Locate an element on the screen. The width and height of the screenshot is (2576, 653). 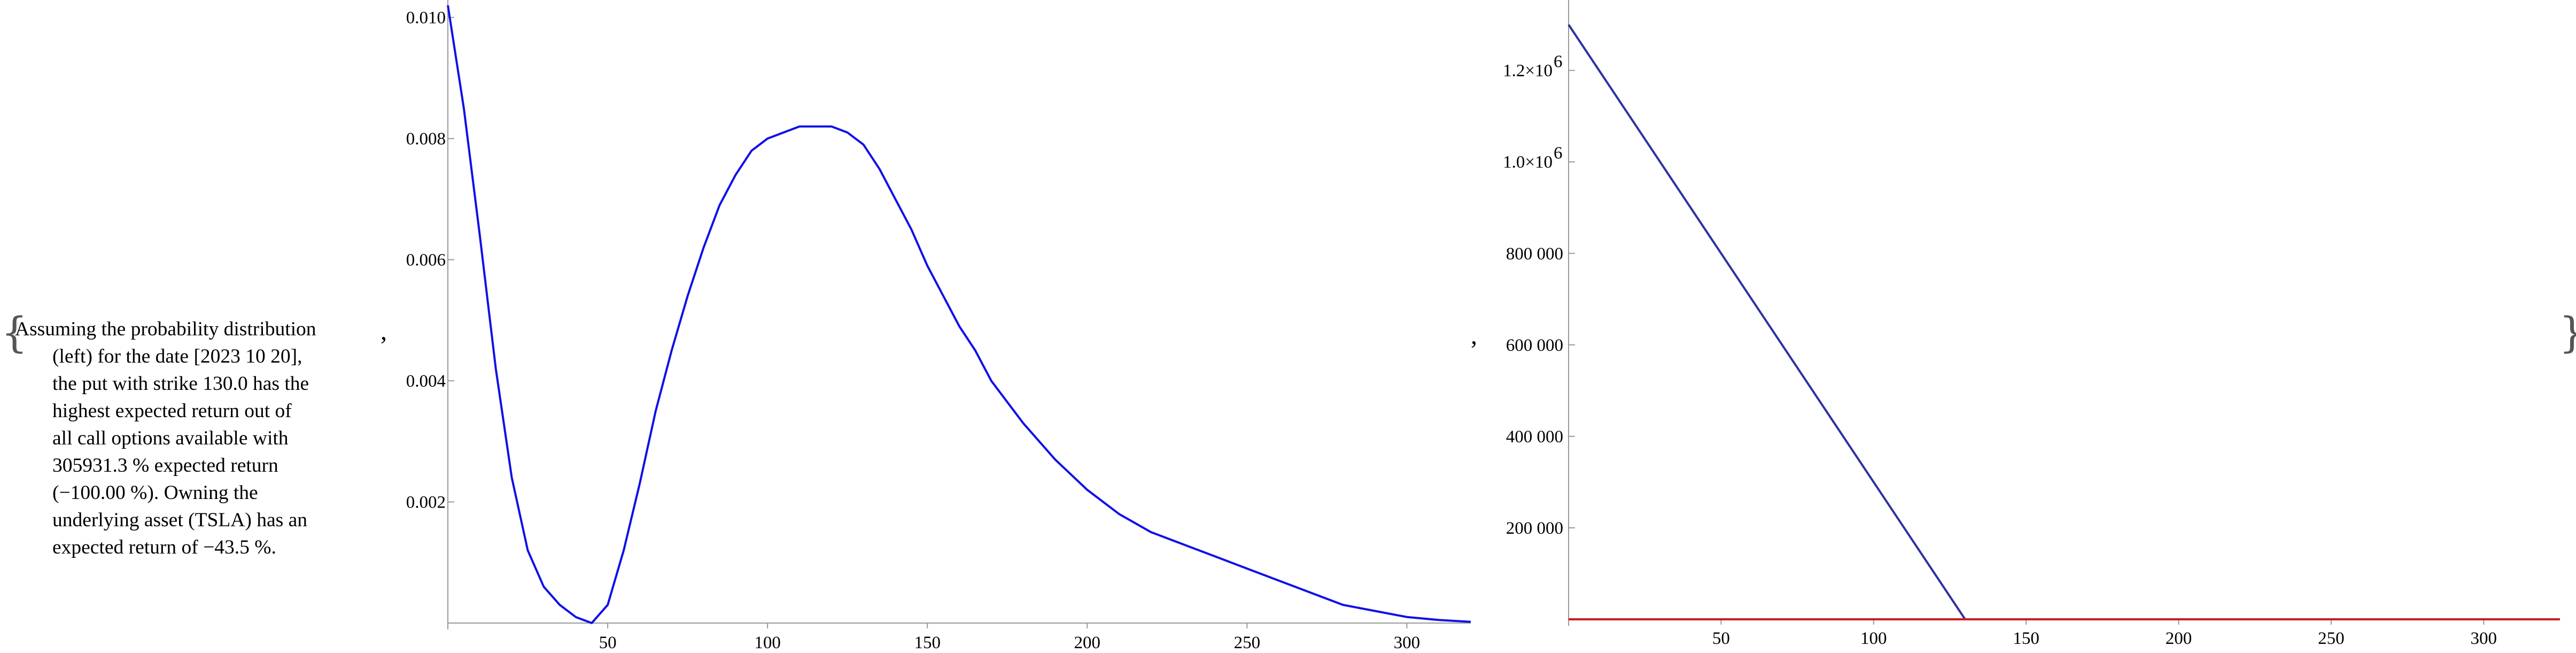
payoff-y-tick-label: 200 000 is located at coordinates (1534, 528).